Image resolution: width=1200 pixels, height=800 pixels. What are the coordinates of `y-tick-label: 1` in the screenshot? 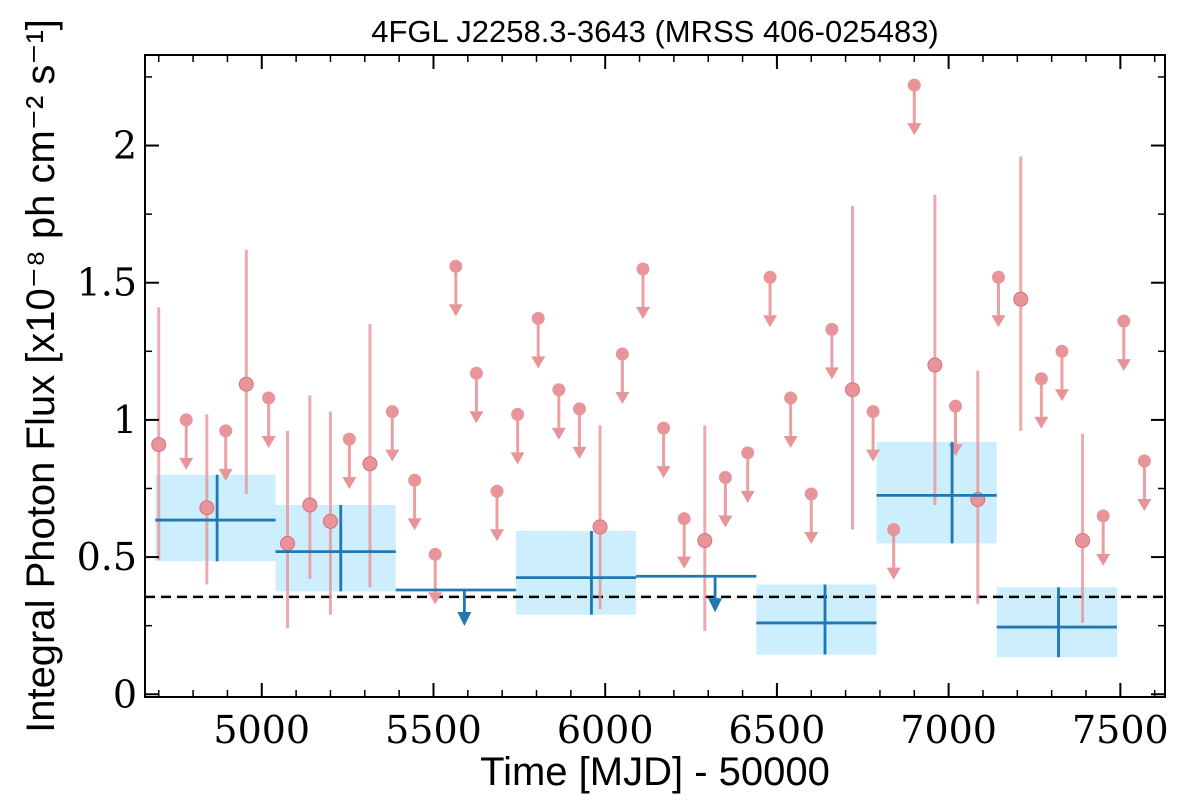 It's located at (125, 420).